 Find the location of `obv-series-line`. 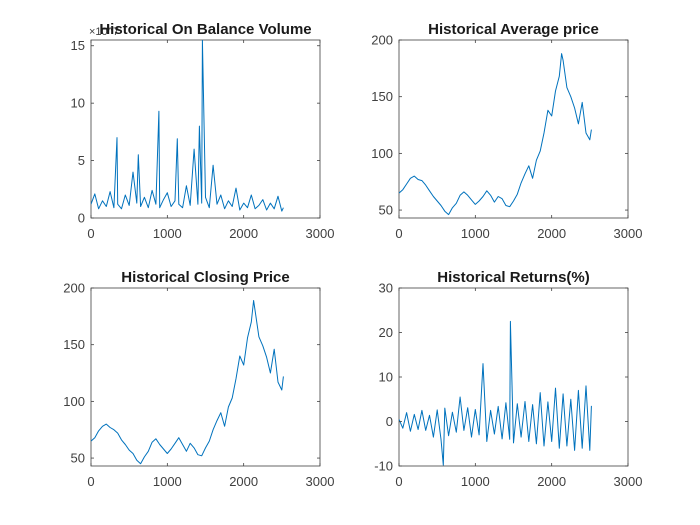

obv-series-line is located at coordinates (187, 126).